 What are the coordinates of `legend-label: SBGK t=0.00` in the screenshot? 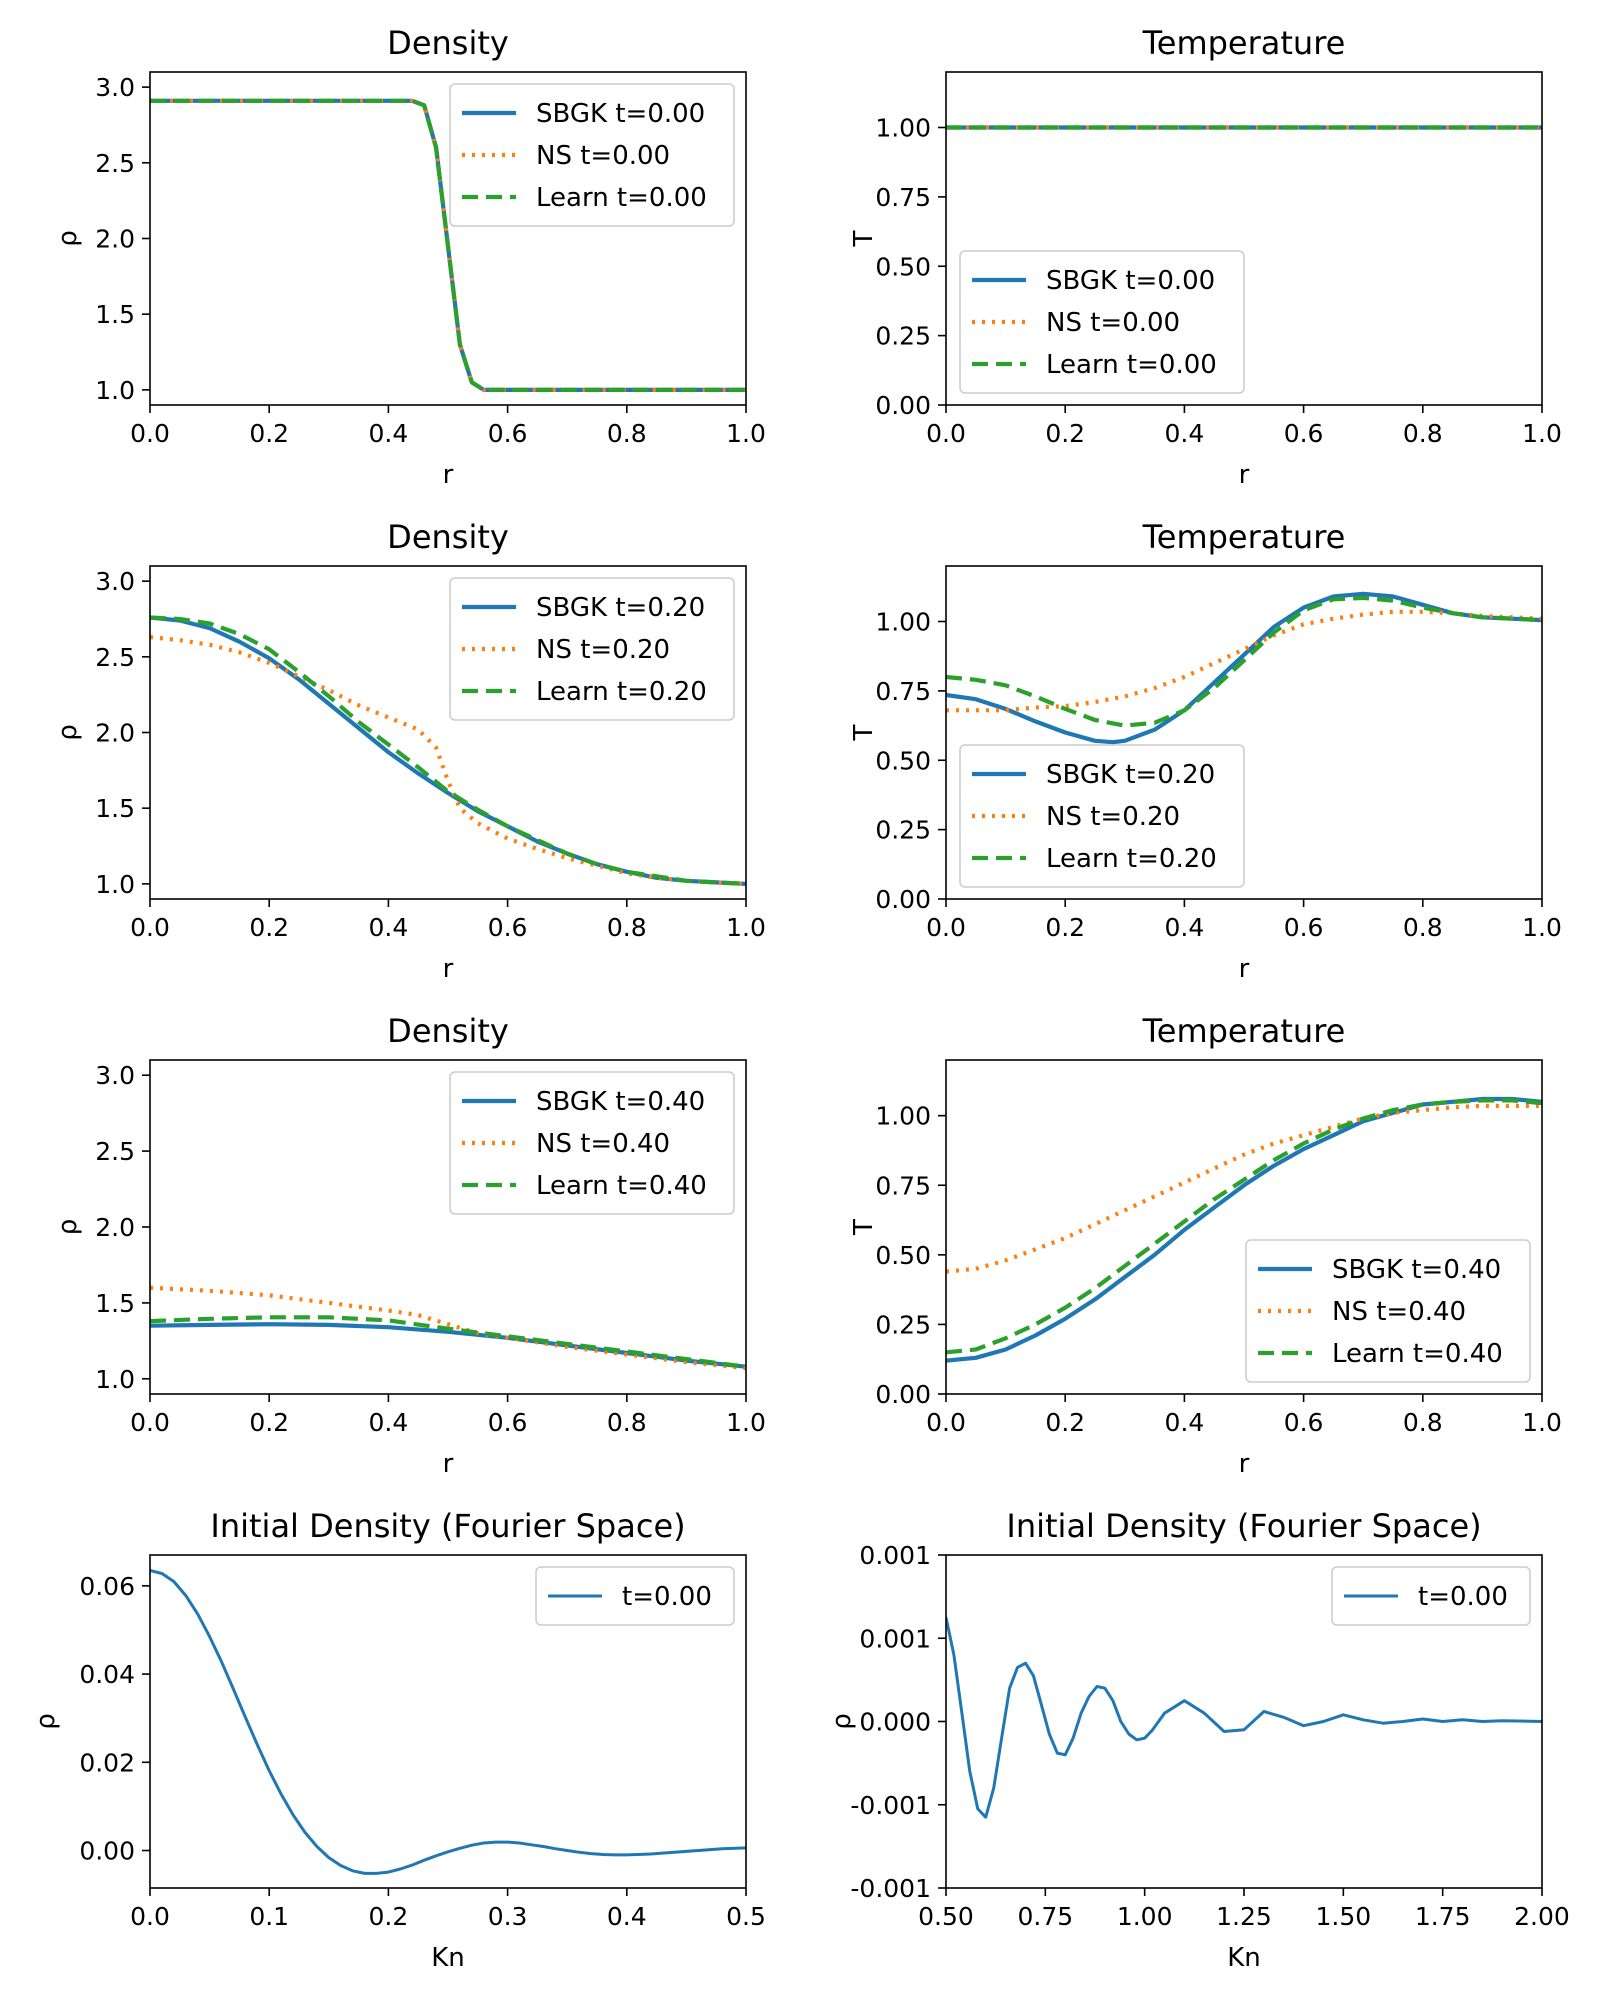 It's located at (1130, 281).